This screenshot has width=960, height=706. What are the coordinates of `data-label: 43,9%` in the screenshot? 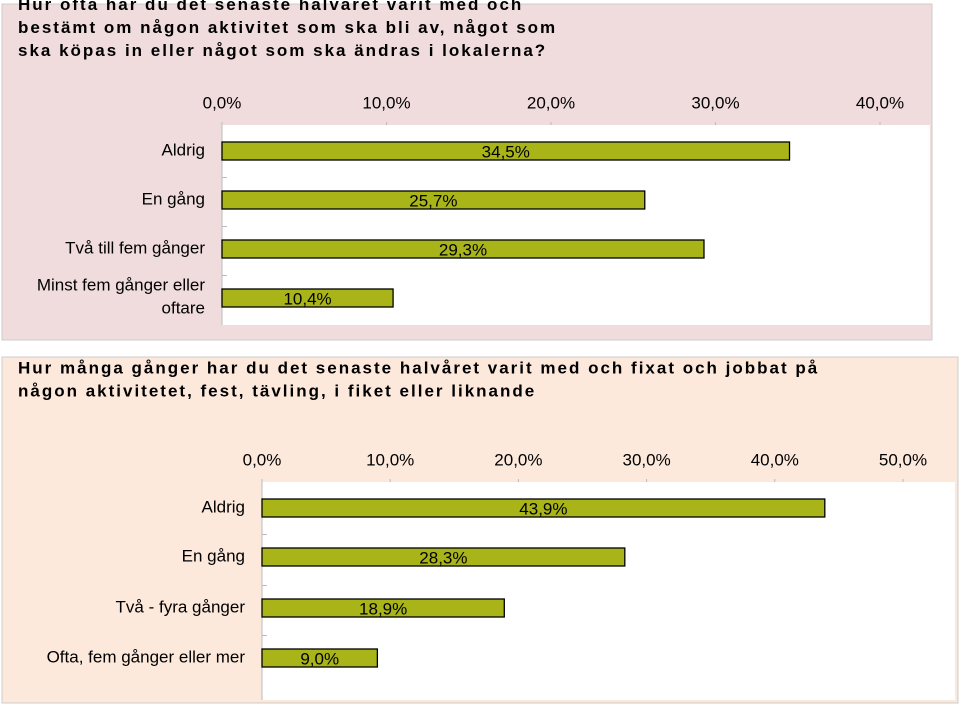 It's located at (543, 508).